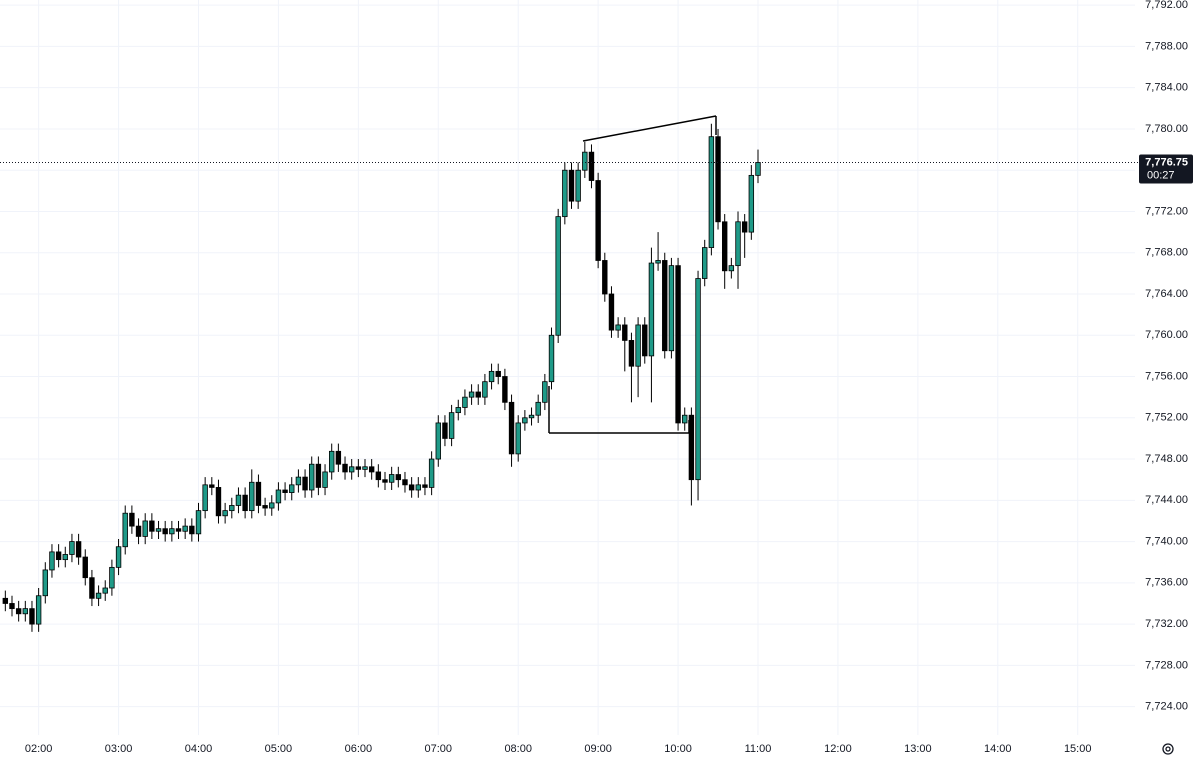  What do you see at coordinates (758, 749) in the screenshot?
I see `x-tick-label: 11:00` at bounding box center [758, 749].